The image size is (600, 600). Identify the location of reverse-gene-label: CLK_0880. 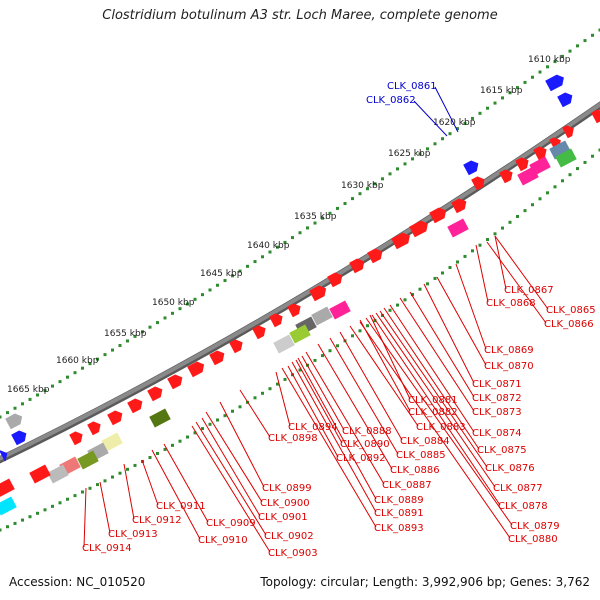
(533, 539).